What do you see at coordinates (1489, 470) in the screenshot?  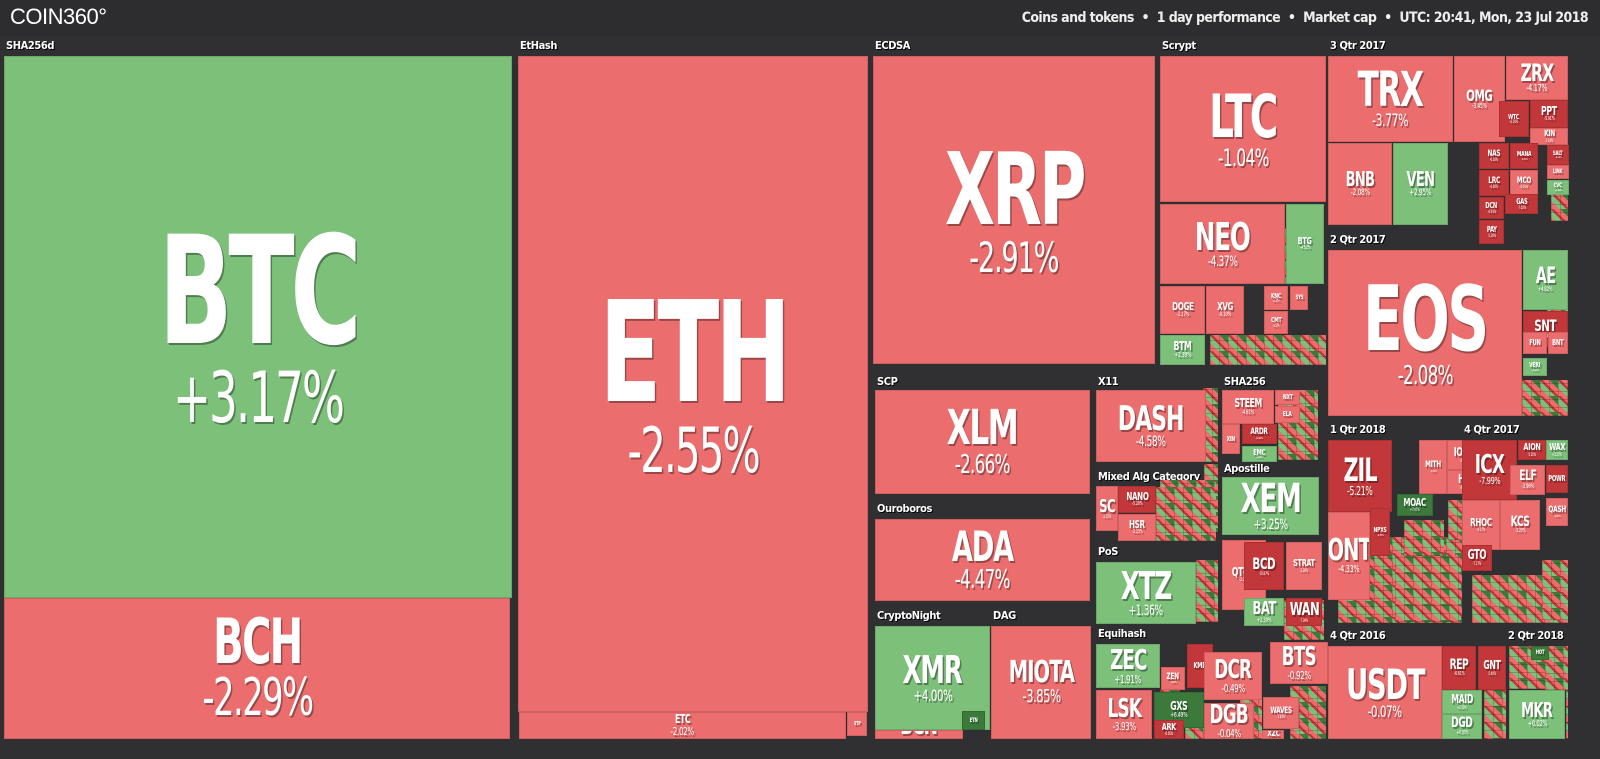 I see `coin-tile-icx: ICX -7.99%` at bounding box center [1489, 470].